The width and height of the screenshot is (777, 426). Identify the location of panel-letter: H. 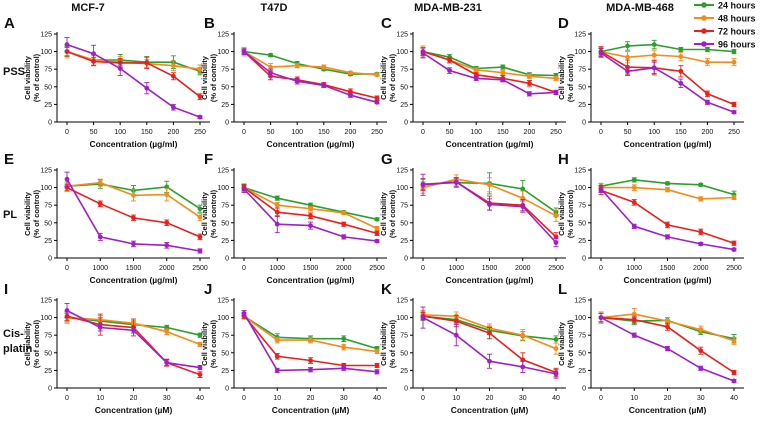
(563, 159).